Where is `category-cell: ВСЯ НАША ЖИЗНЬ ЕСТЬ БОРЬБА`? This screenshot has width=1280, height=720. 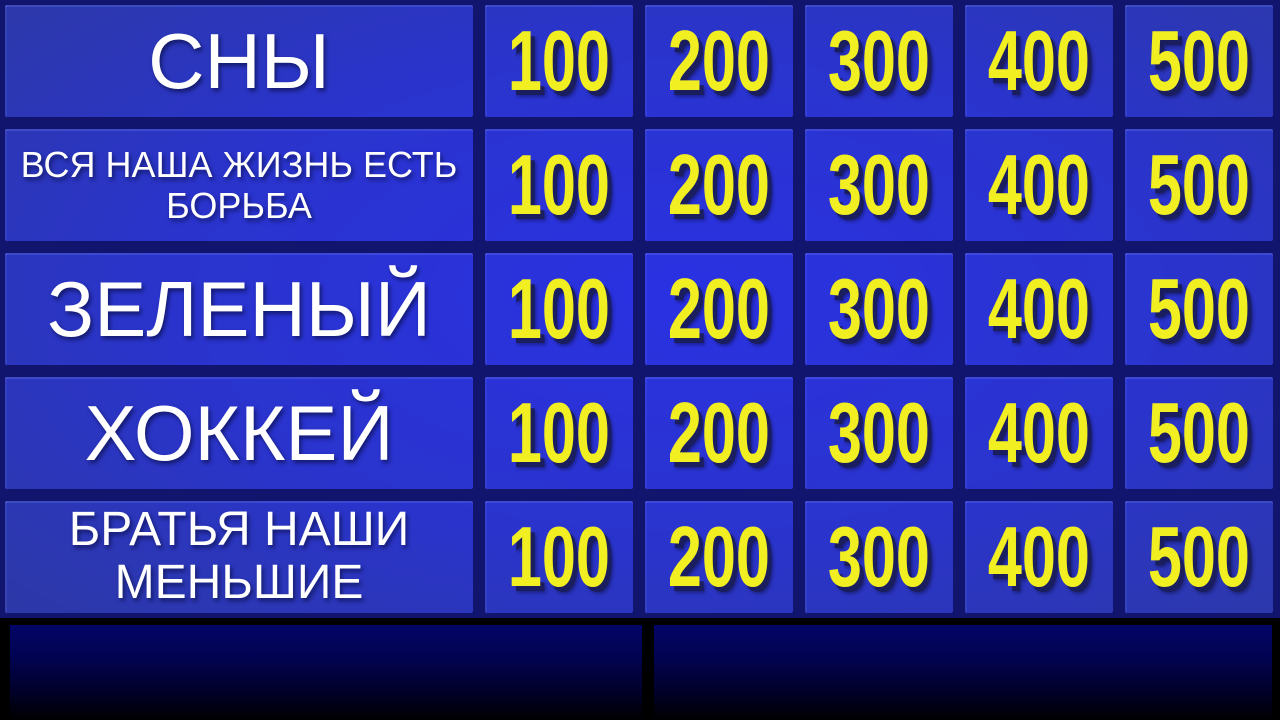
category-cell: ВСЯ НАША ЖИЗНЬ ЕСТЬ БОРЬБА is located at coordinates (239, 185).